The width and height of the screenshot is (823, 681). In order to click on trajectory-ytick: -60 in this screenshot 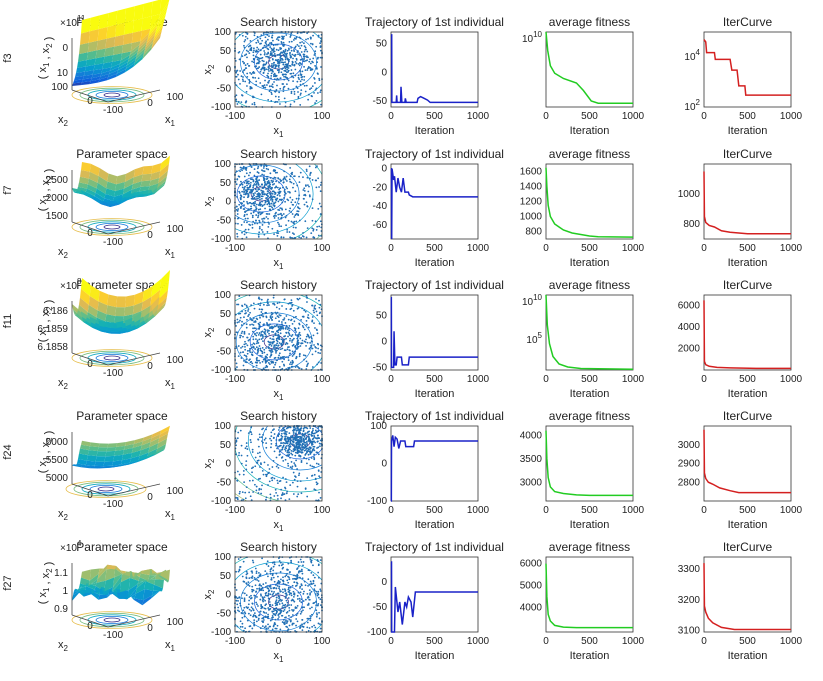, I will do `click(380, 225)`.